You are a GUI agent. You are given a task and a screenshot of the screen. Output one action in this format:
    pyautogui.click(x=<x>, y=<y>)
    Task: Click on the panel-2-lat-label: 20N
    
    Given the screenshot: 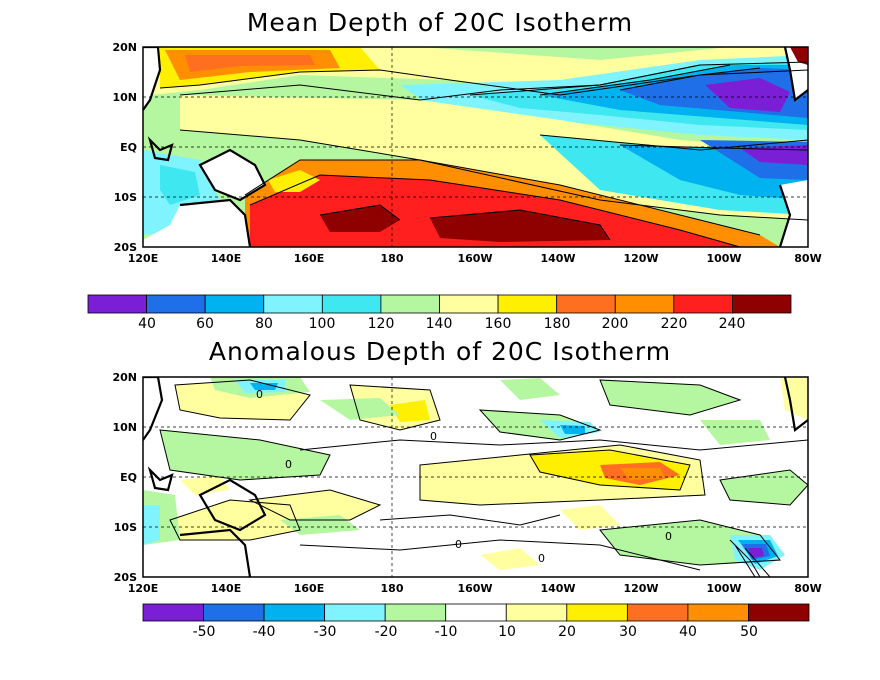 What is the action you would take?
    pyautogui.click(x=124, y=377)
    